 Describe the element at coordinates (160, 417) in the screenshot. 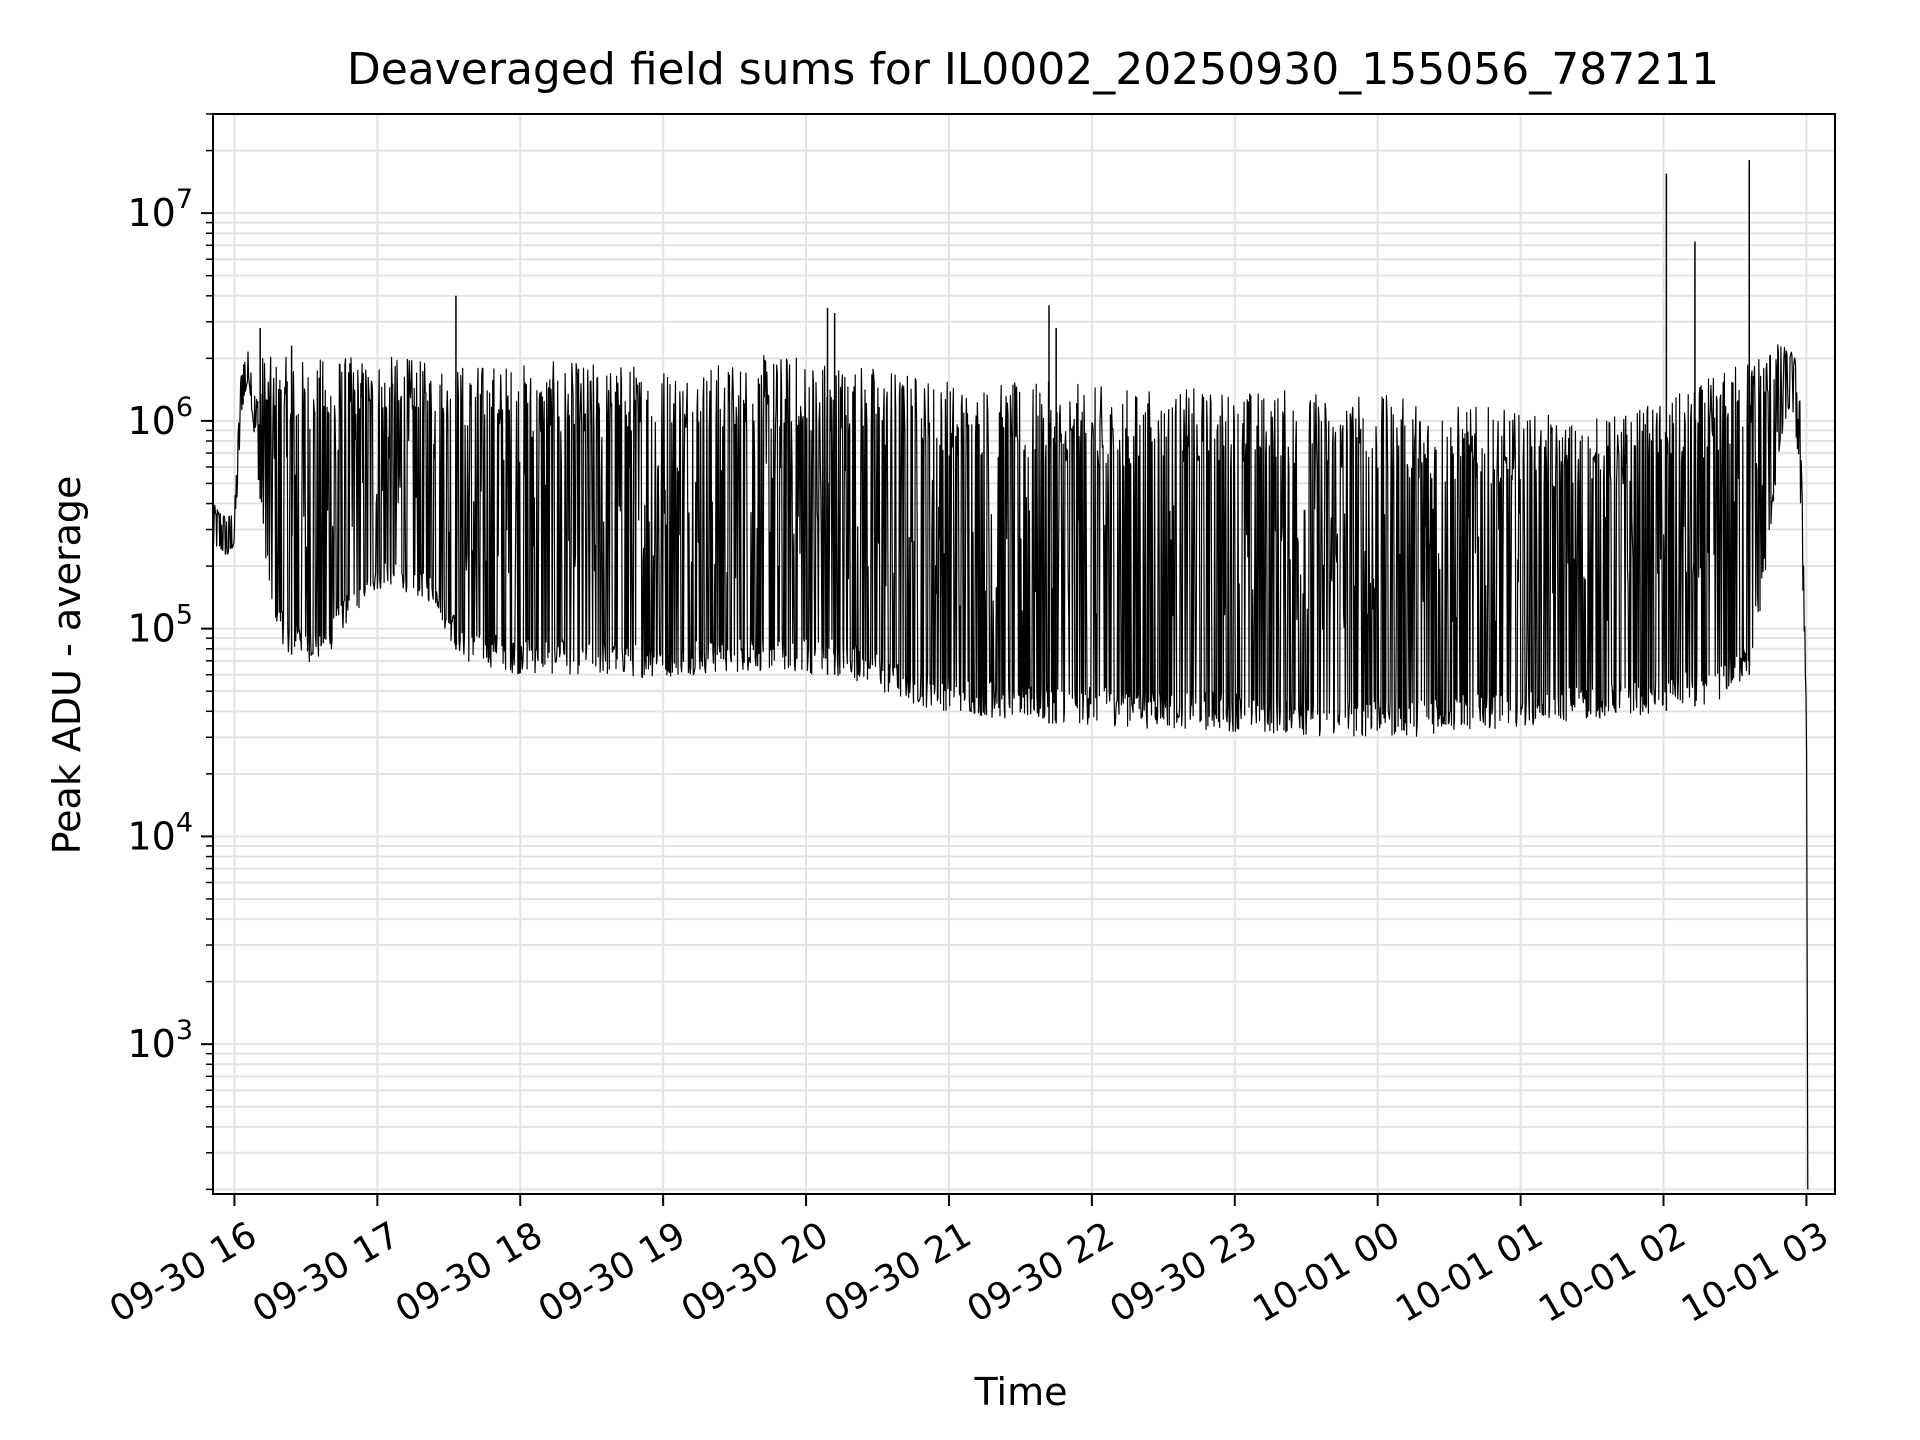

I see `y-tick-label: 10⁶` at that location.